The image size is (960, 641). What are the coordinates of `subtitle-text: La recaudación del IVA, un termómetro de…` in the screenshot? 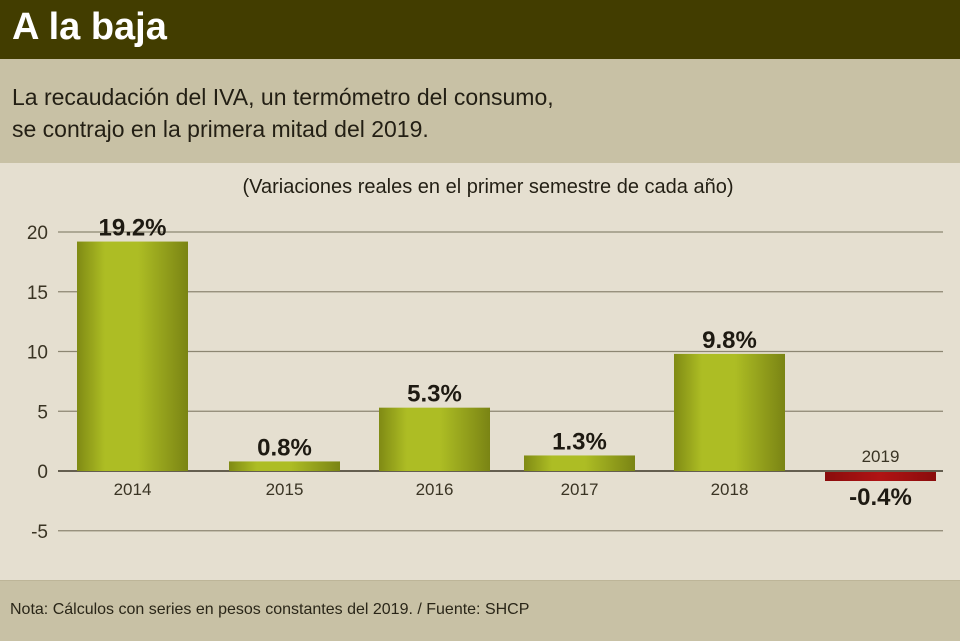 It's located at (462, 113).